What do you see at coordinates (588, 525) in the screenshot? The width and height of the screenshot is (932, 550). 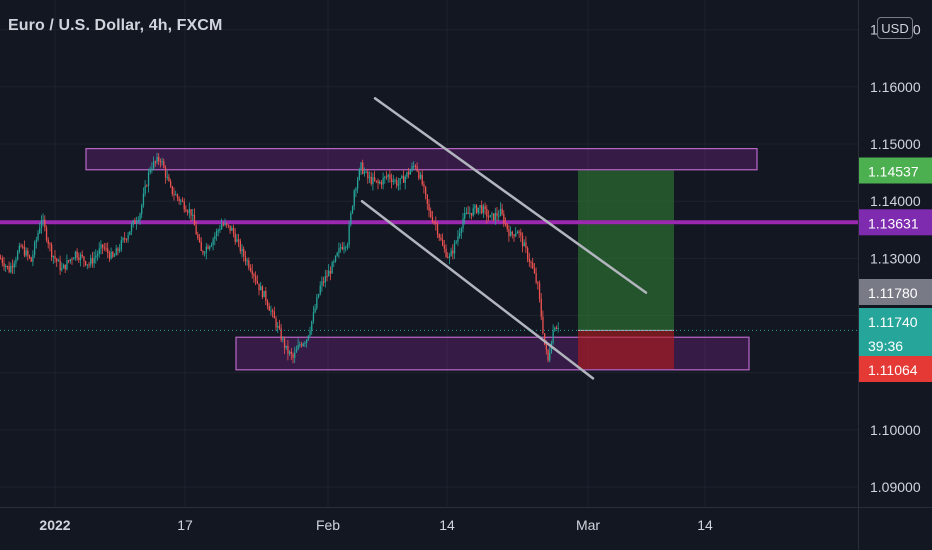 I see `x-tick-label: Mar` at bounding box center [588, 525].